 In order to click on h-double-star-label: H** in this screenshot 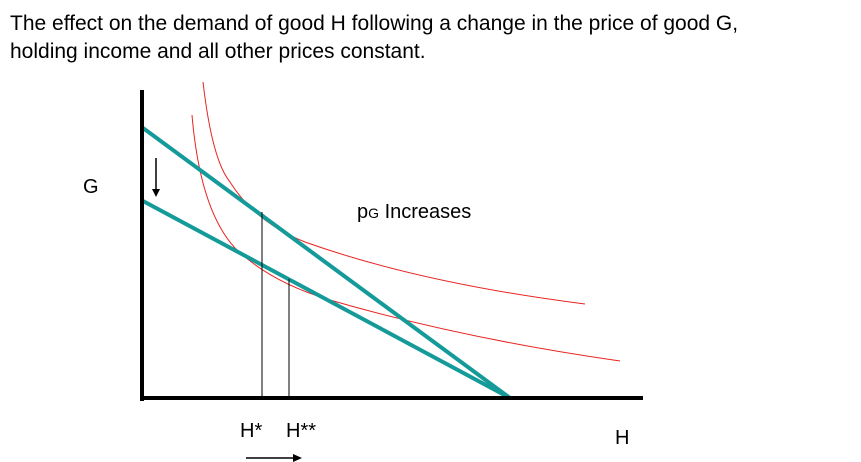, I will do `click(301, 431)`.